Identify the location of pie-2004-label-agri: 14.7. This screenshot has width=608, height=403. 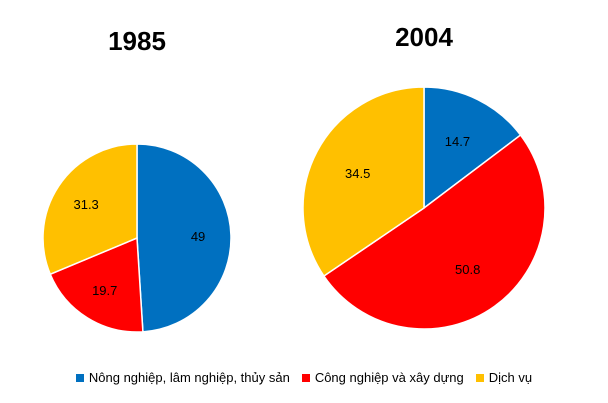
(457, 141).